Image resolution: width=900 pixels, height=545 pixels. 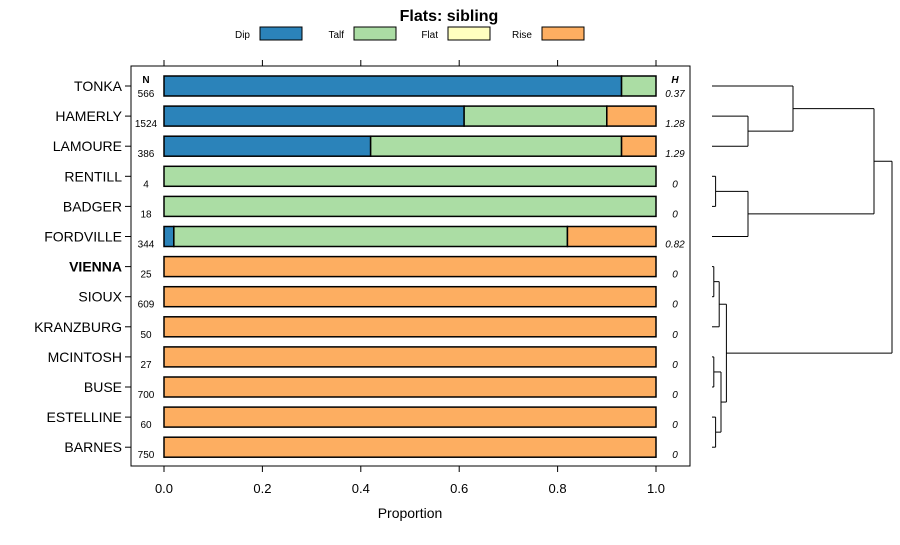 I want to click on bar-segment-buse-rise, so click(x=410, y=387).